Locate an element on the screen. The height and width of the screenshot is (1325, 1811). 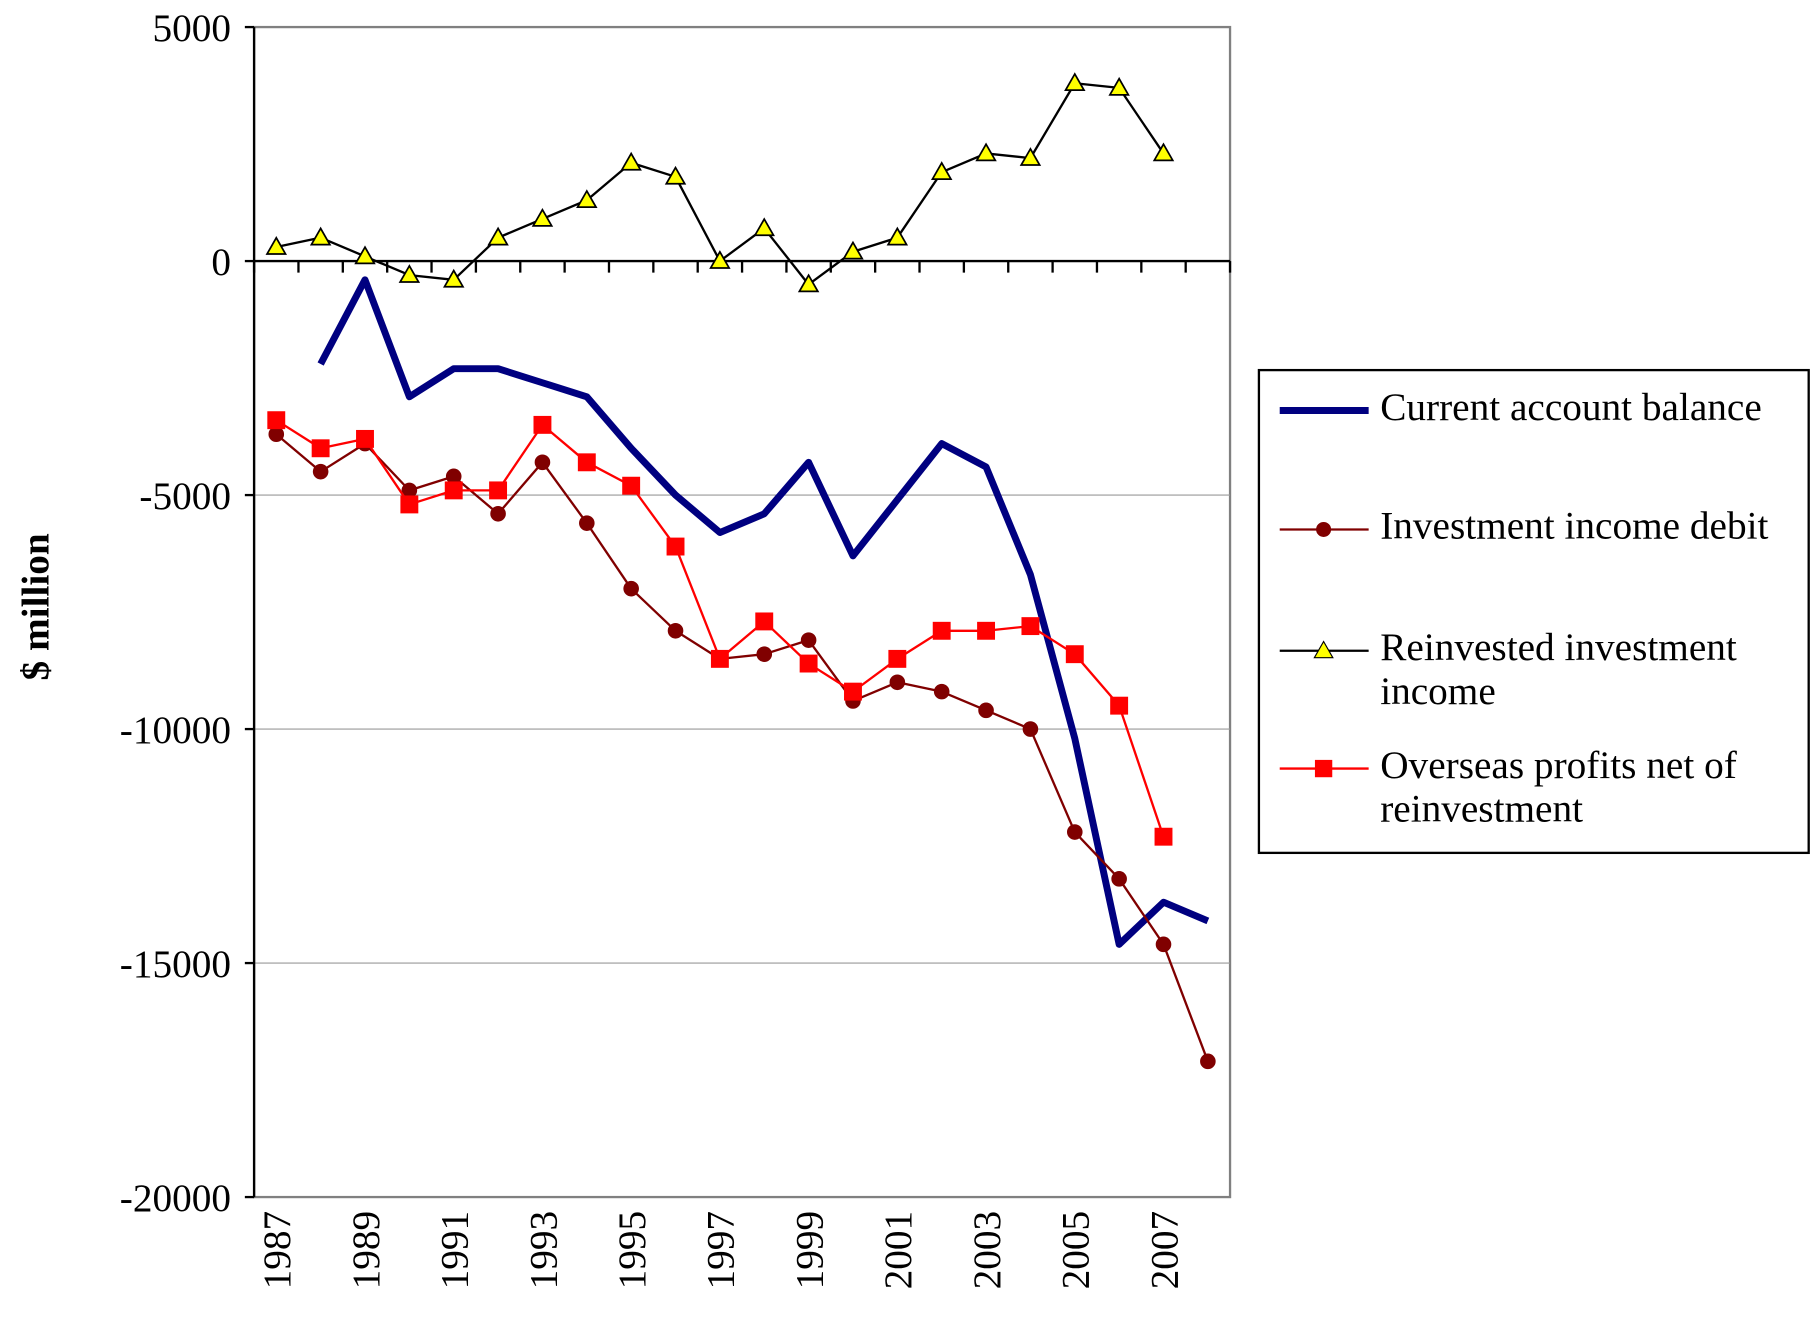
legend-entry: Current account balance is located at coordinates (1571, 408).